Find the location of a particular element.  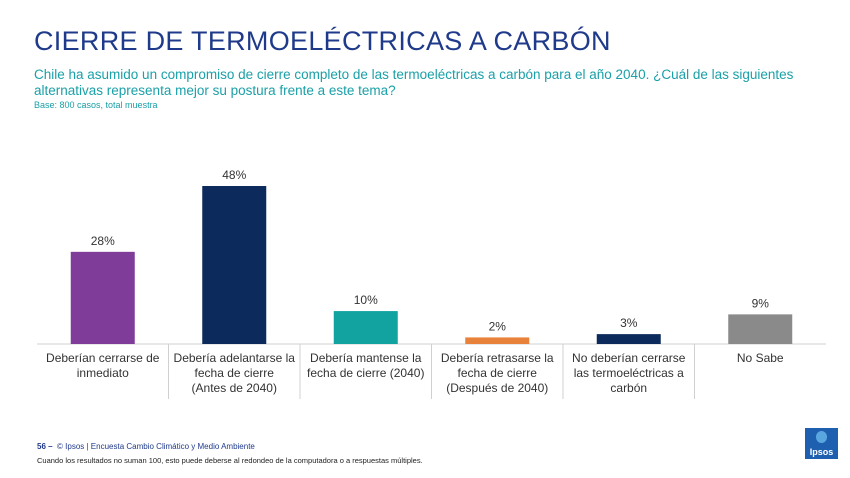

data-label-6: 9% is located at coordinates (761, 303).